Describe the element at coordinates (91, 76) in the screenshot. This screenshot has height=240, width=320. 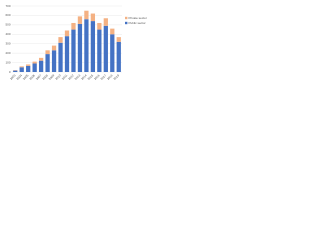
I see `x-tick-label: 2015` at that location.